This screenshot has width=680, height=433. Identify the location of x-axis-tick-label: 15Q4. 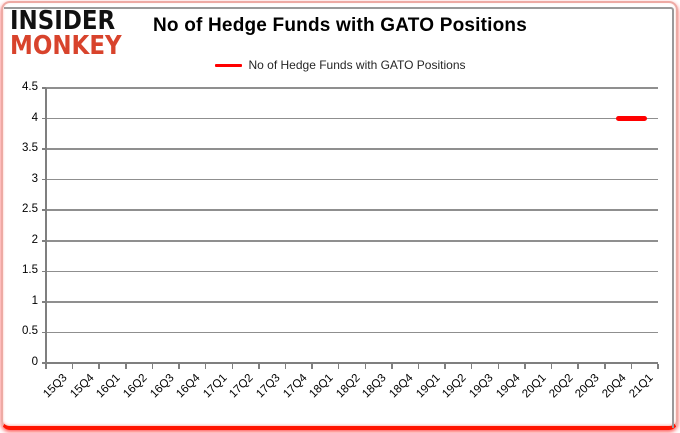
(82, 386).